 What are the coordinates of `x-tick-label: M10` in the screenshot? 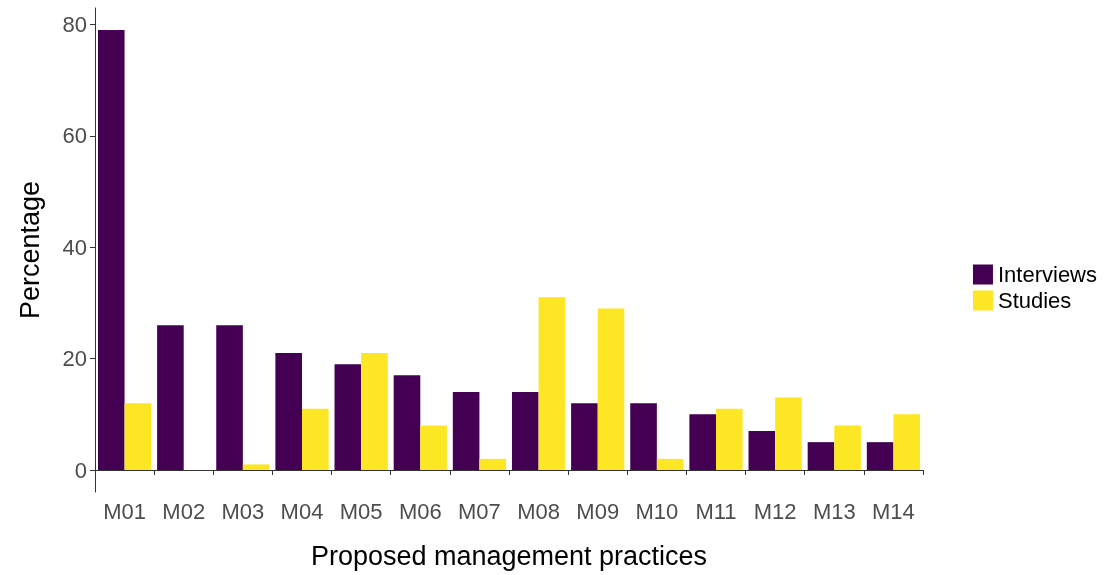 It's located at (657, 511).